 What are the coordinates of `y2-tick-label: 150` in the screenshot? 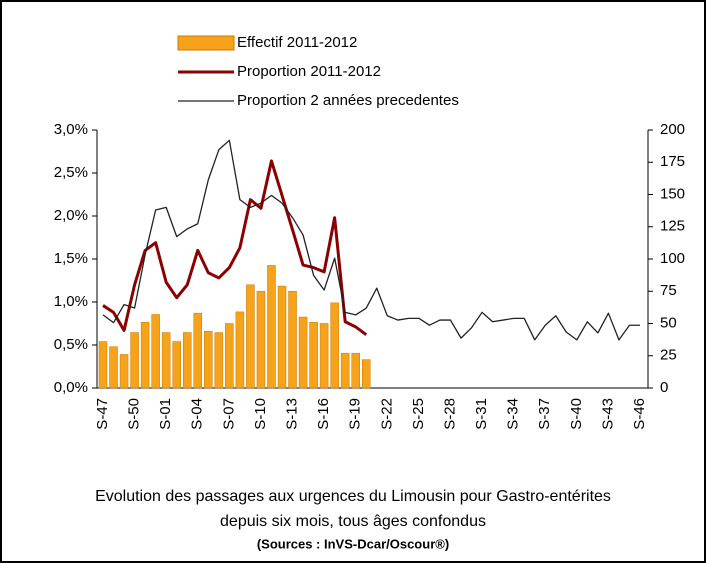 It's located at (672, 193).